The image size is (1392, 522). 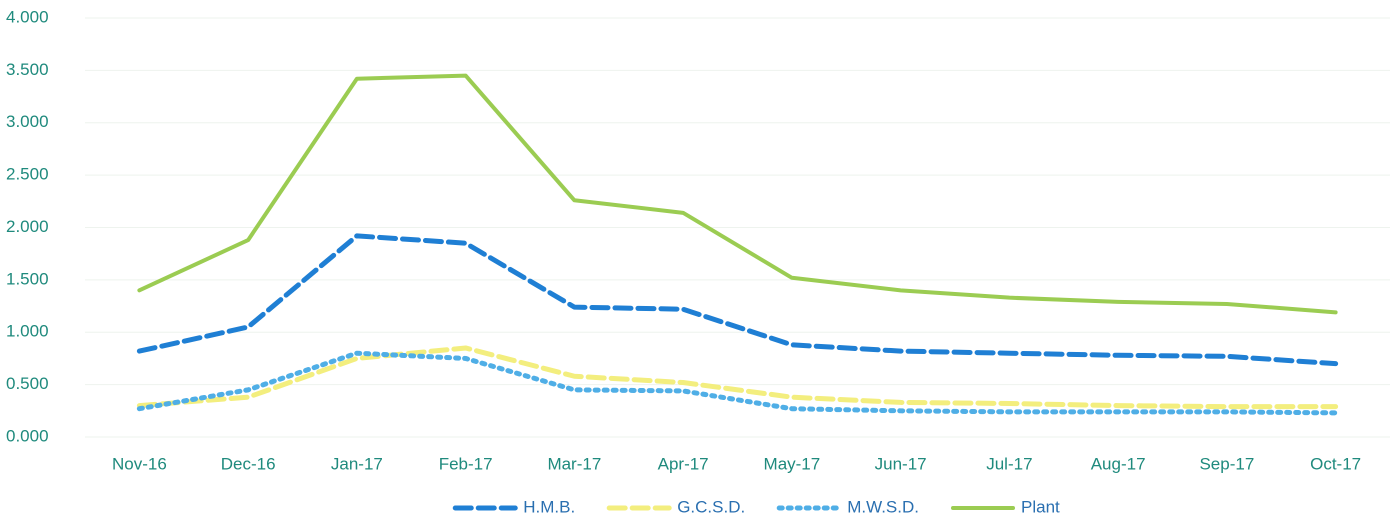 I want to click on x-tick-label: Nov-16, so click(x=139, y=463).